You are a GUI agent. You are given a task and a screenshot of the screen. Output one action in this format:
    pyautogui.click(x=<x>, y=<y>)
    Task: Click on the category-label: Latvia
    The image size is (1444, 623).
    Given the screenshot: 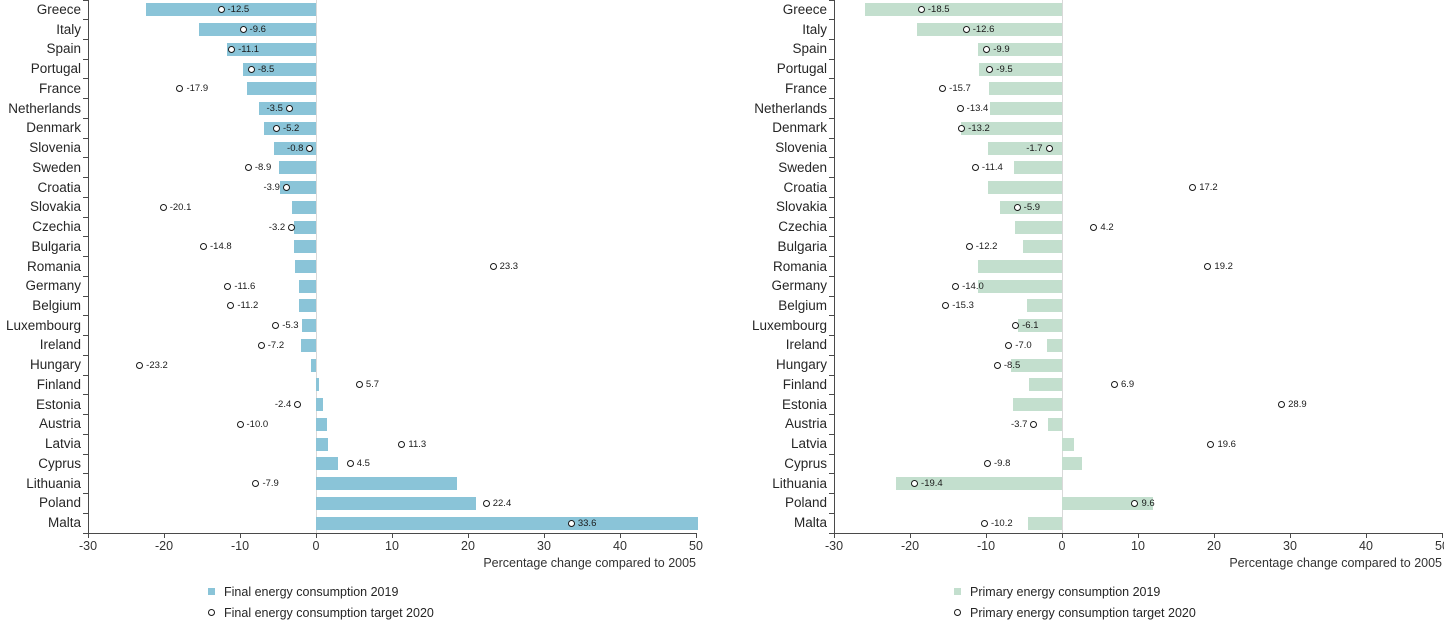 What is the action you would take?
    pyautogui.click(x=808, y=444)
    